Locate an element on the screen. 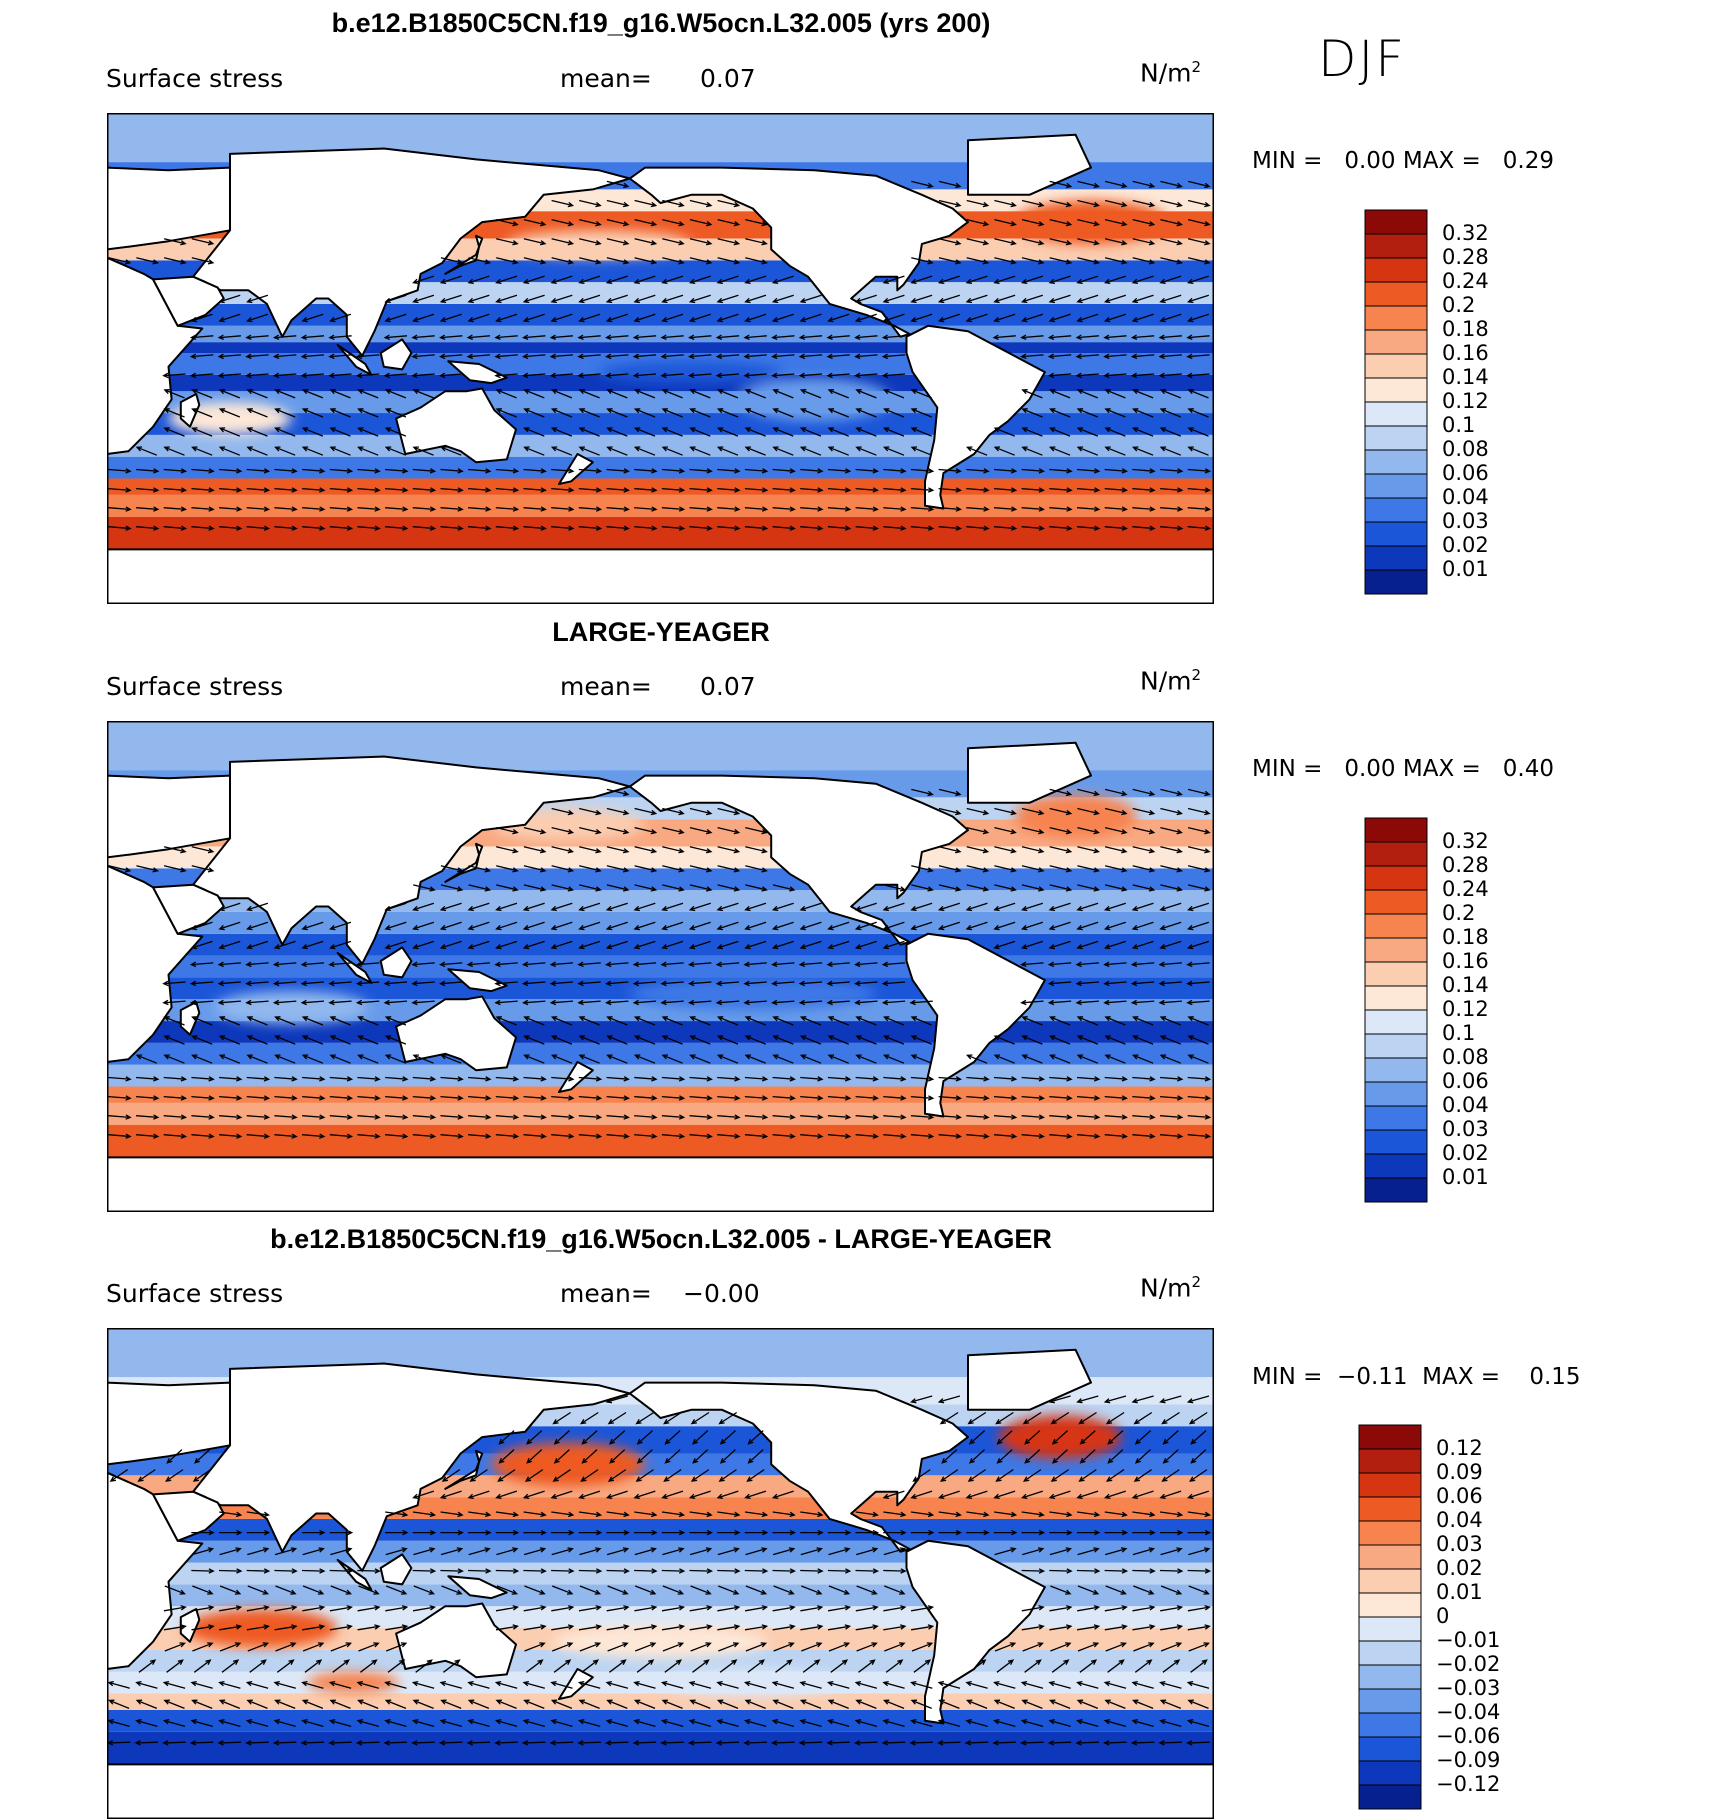 The width and height of the screenshot is (1710, 1819). colorbar-level-label: 0.18 is located at coordinates (1465, 329).